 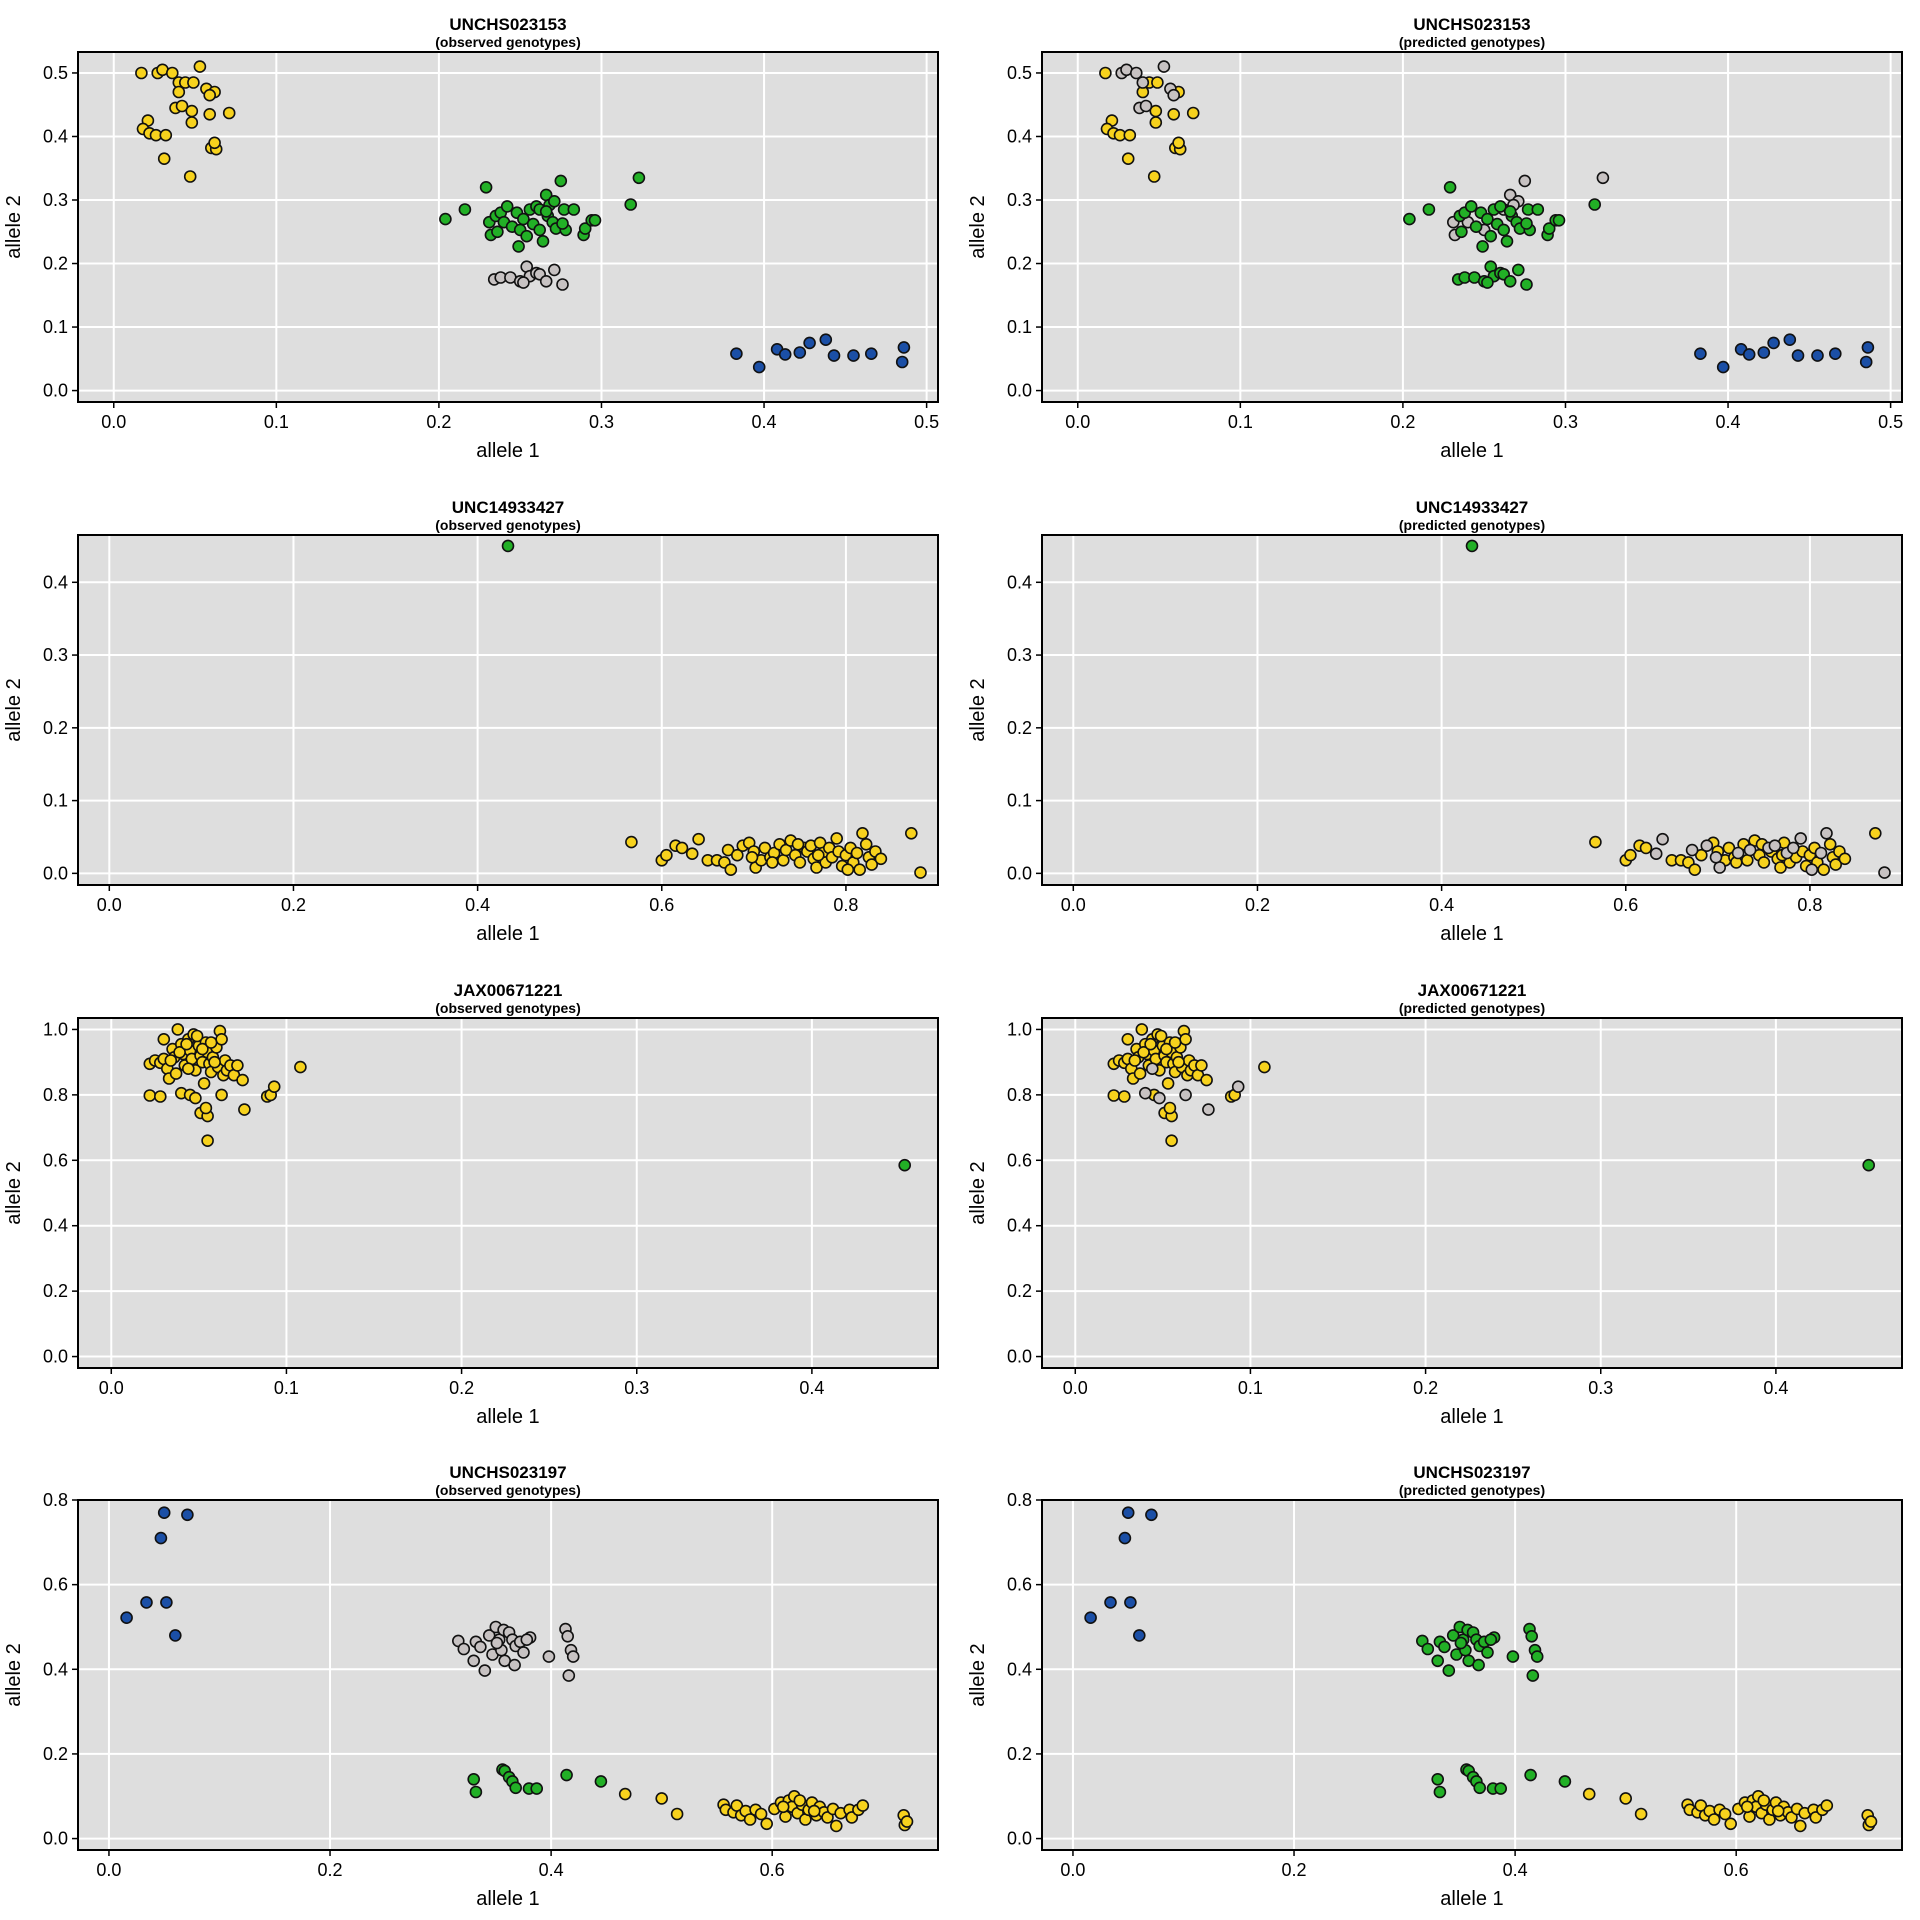 What do you see at coordinates (55, 1029) in the screenshot?
I see `y-tick-label: 1.0` at bounding box center [55, 1029].